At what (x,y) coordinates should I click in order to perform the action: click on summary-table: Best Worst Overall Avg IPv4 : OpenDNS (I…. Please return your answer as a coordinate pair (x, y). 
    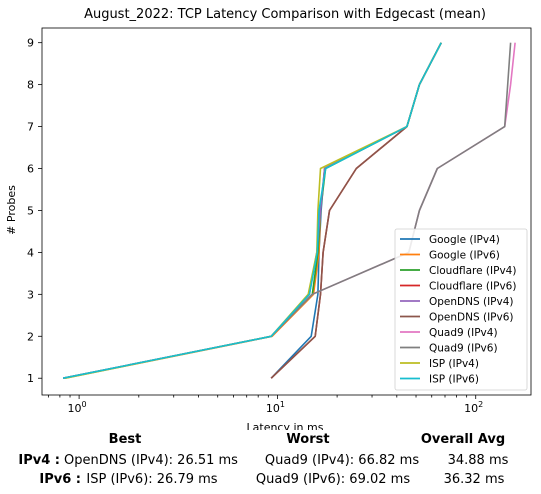
    Looking at the image, I should click on (270, 462).